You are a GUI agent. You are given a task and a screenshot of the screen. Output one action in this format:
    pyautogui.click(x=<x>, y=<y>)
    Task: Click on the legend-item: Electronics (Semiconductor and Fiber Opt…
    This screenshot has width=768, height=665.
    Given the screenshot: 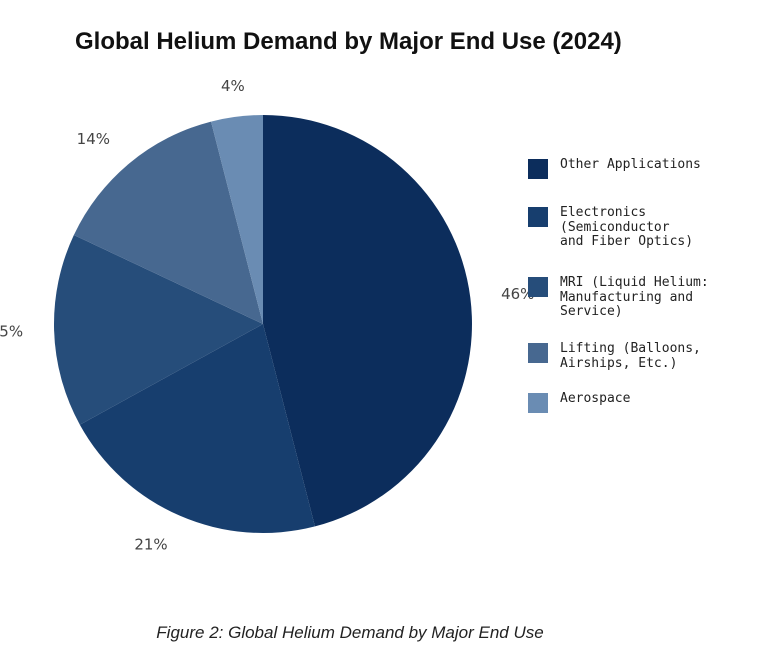 What is the action you would take?
    pyautogui.click(x=611, y=227)
    